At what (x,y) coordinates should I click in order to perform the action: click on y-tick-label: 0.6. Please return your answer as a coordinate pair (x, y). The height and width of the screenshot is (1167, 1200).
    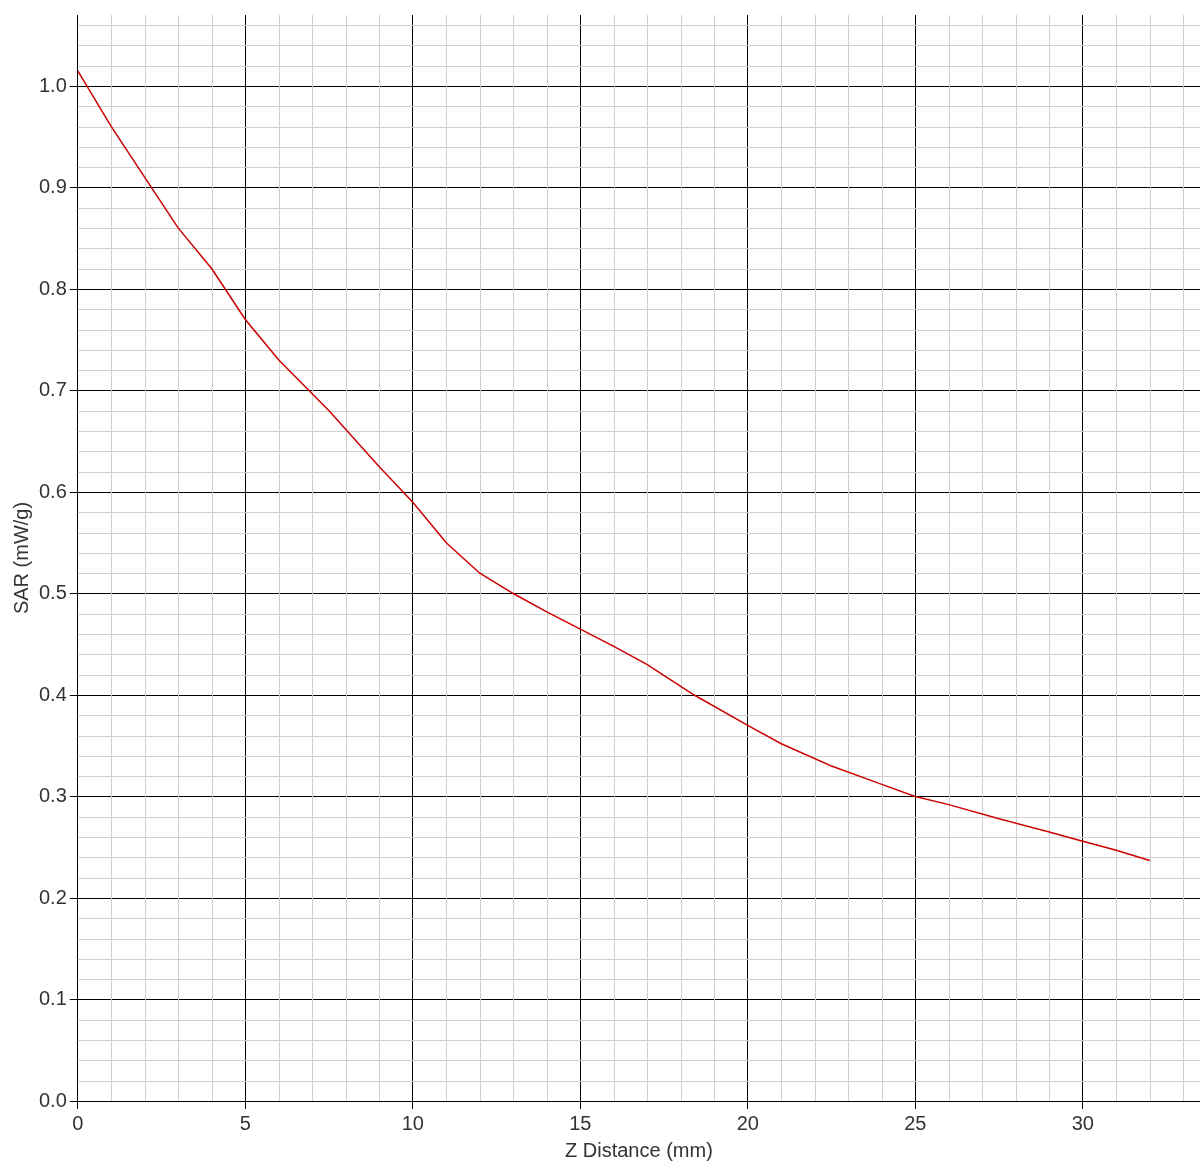
    Looking at the image, I should click on (52, 490).